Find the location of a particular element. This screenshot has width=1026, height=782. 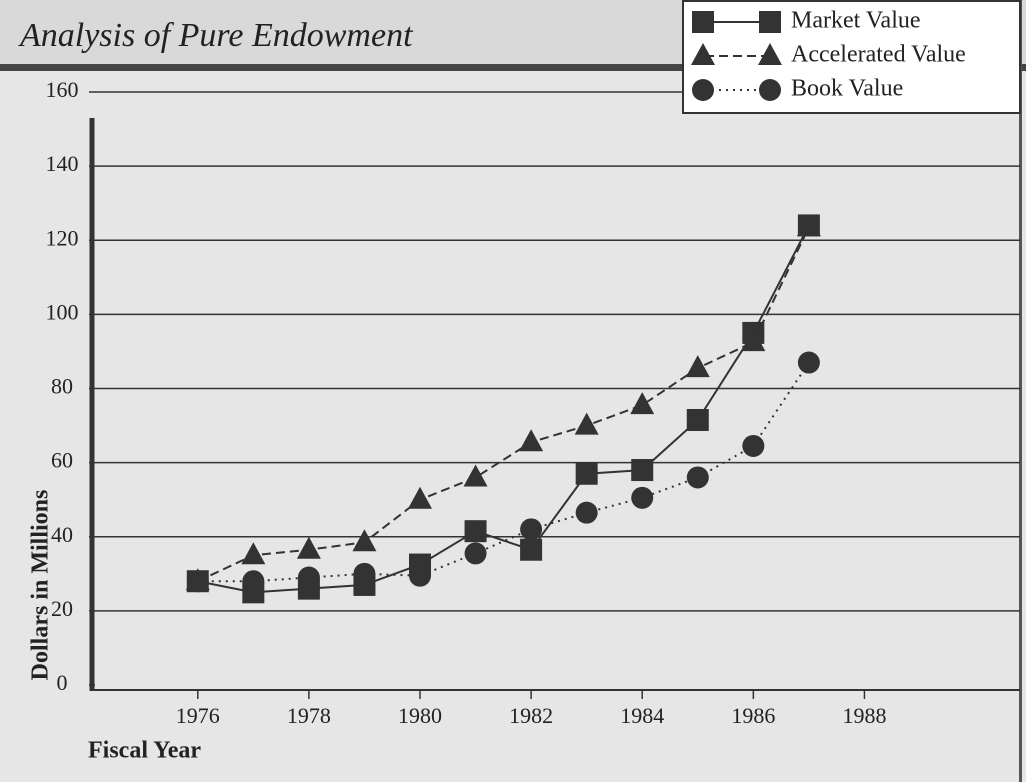

legend-label: Accelerated Value is located at coordinates (878, 55).